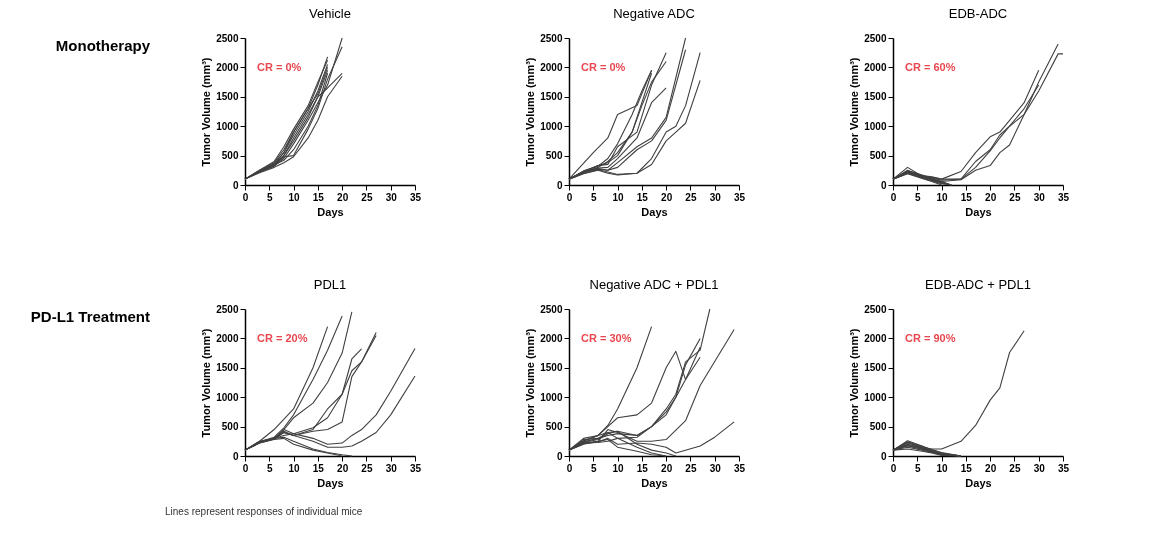 This screenshot has width=1165, height=548. I want to click on chart-title: PDL1, so click(330, 284).